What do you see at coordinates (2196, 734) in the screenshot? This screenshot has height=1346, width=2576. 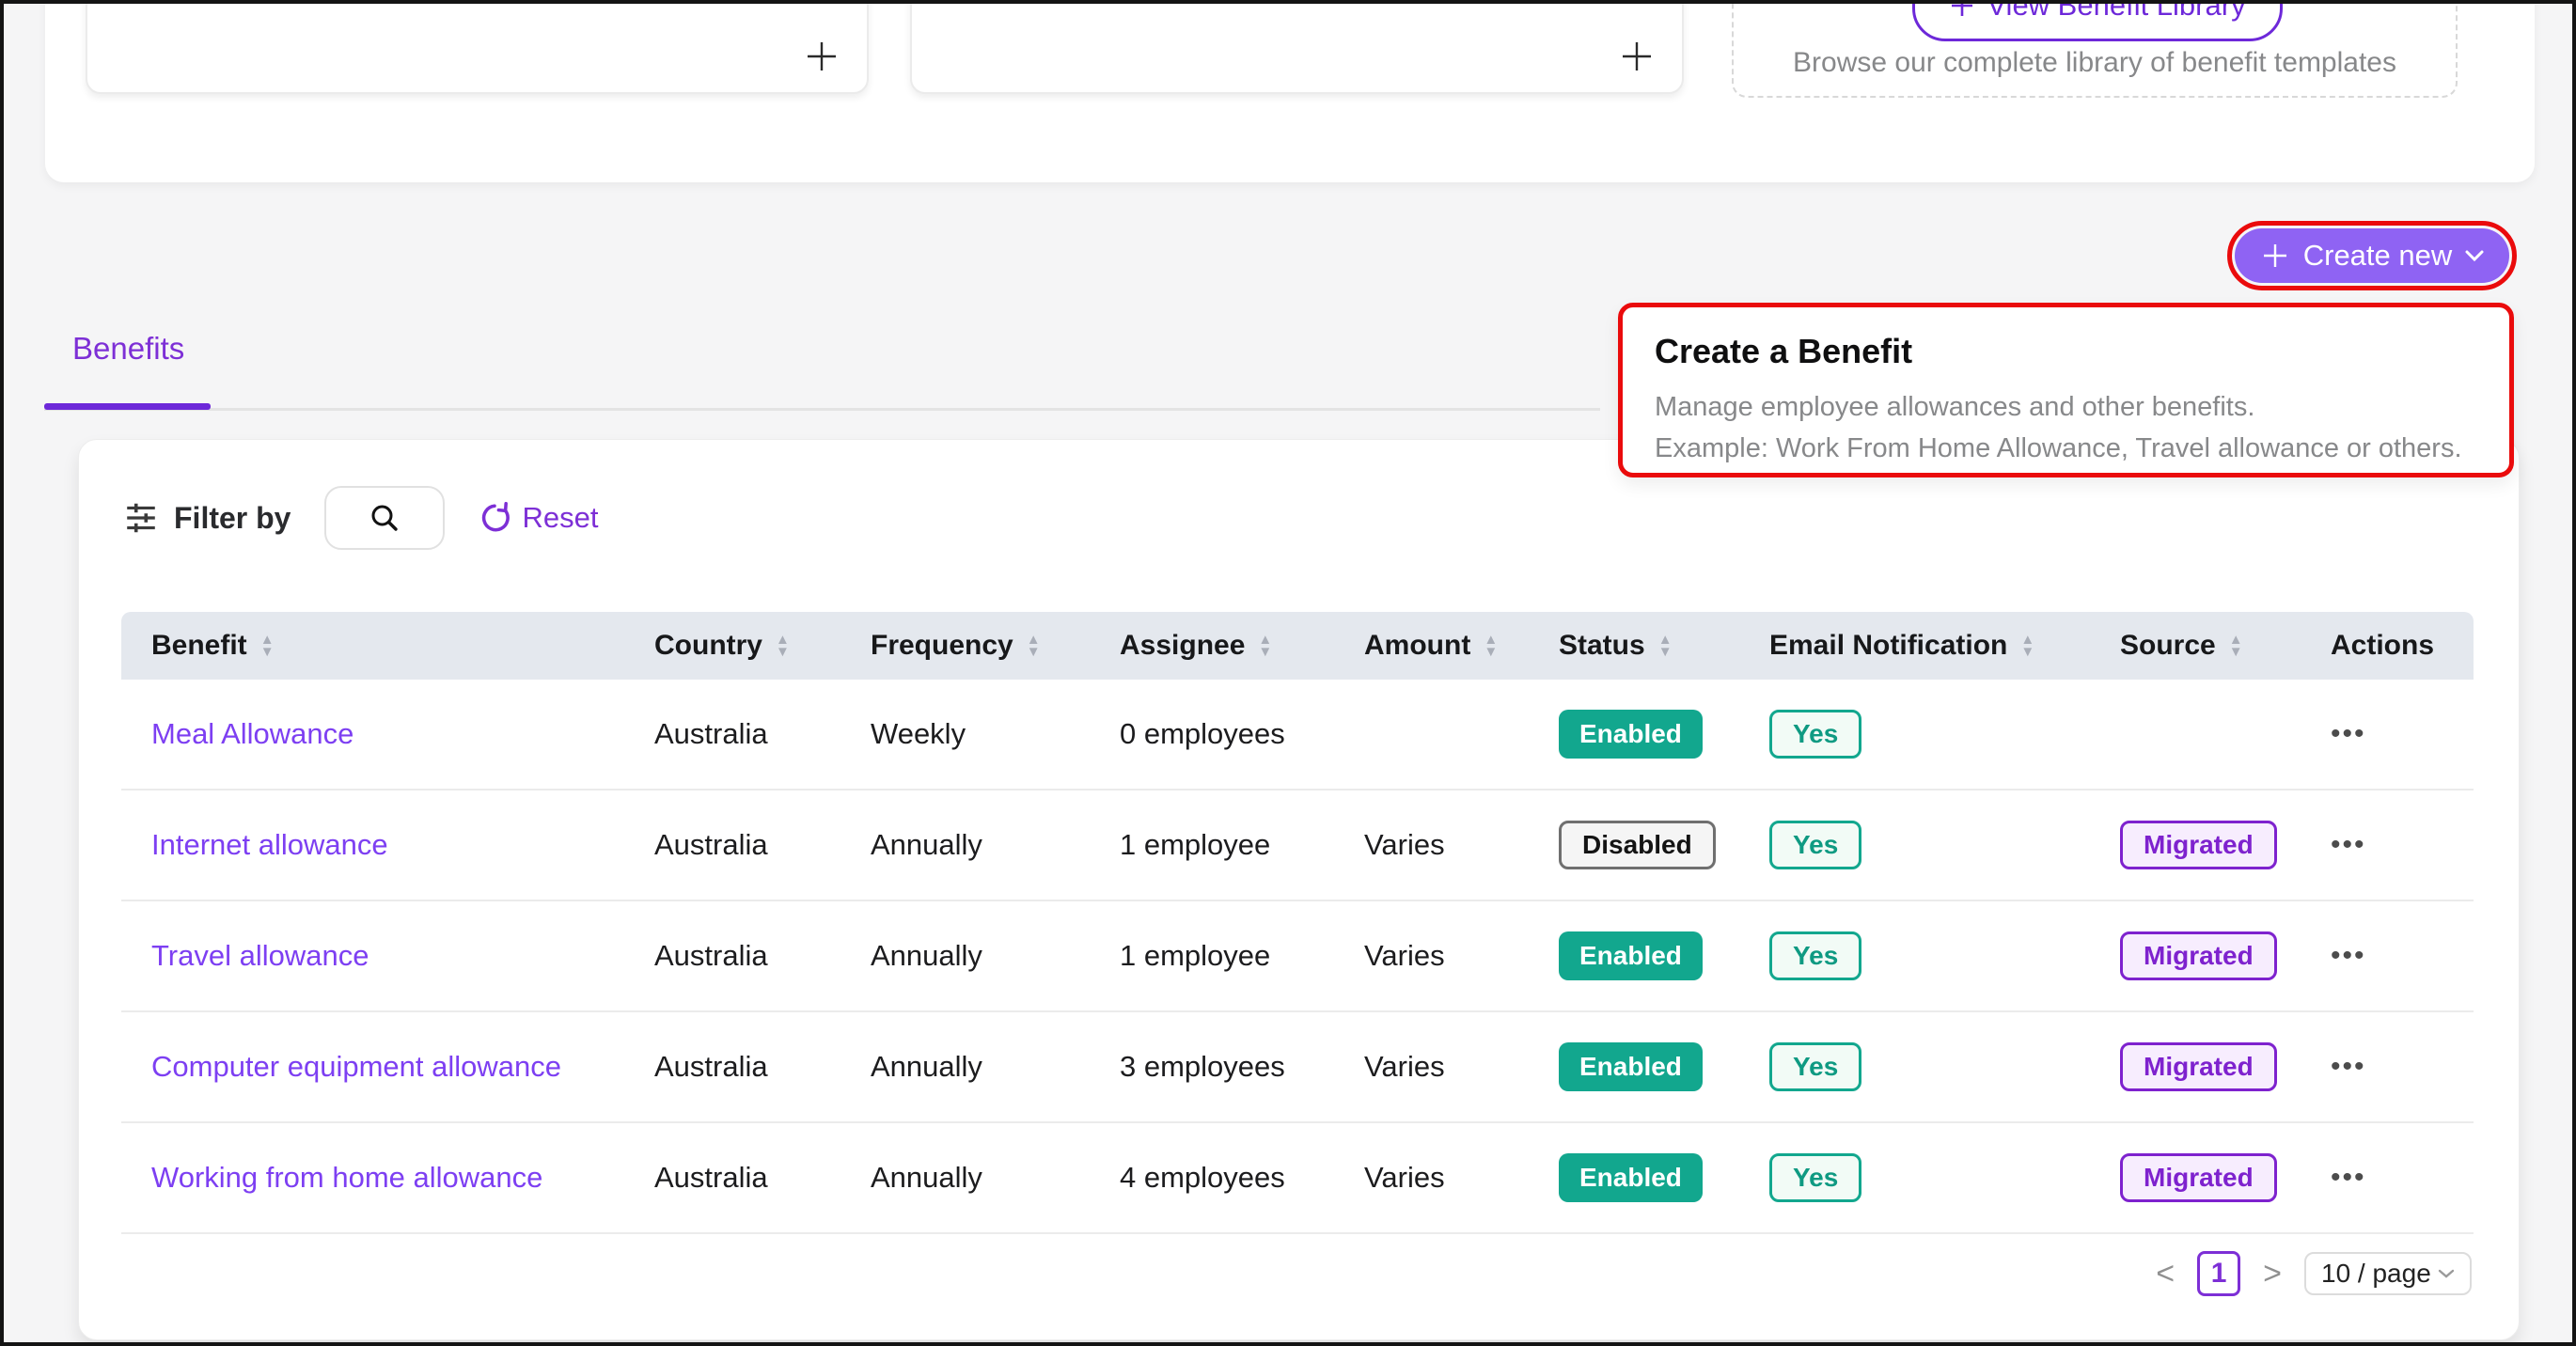 I see `source-cell` at bounding box center [2196, 734].